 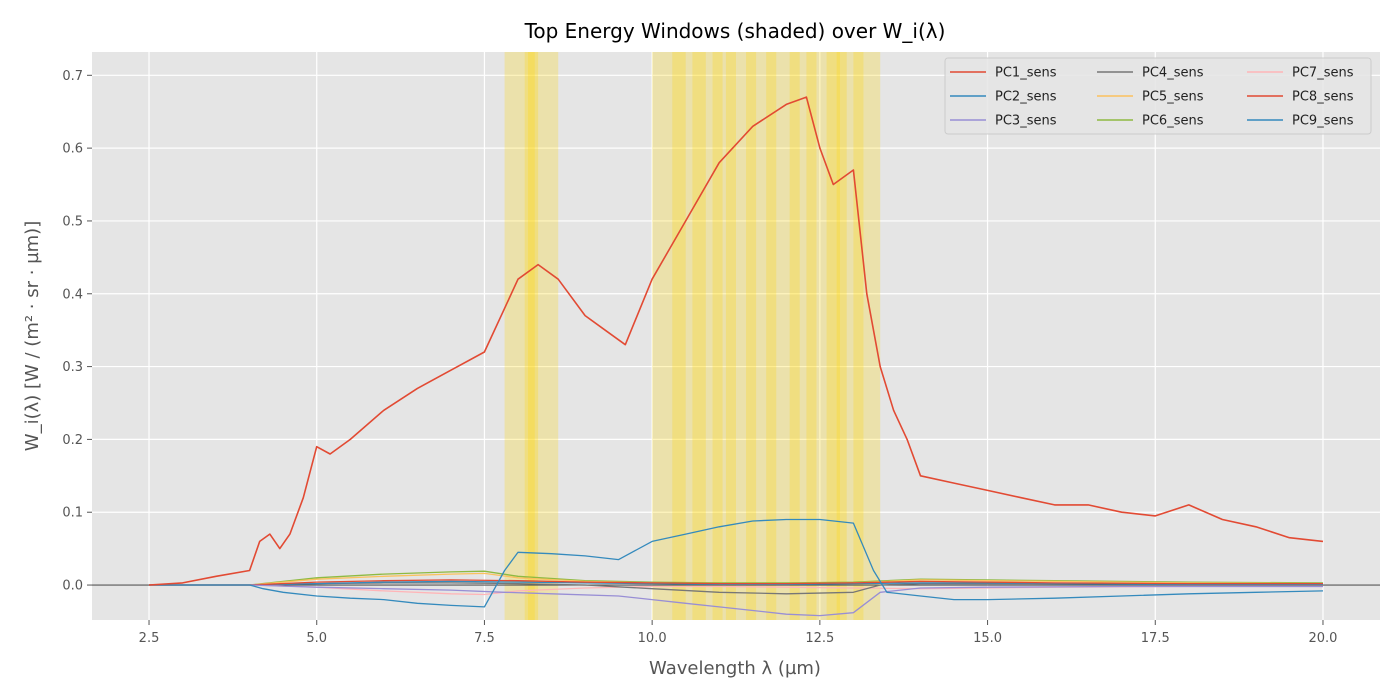 What do you see at coordinates (1323, 97) in the screenshot?
I see `legend-label: PC8_sens` at bounding box center [1323, 97].